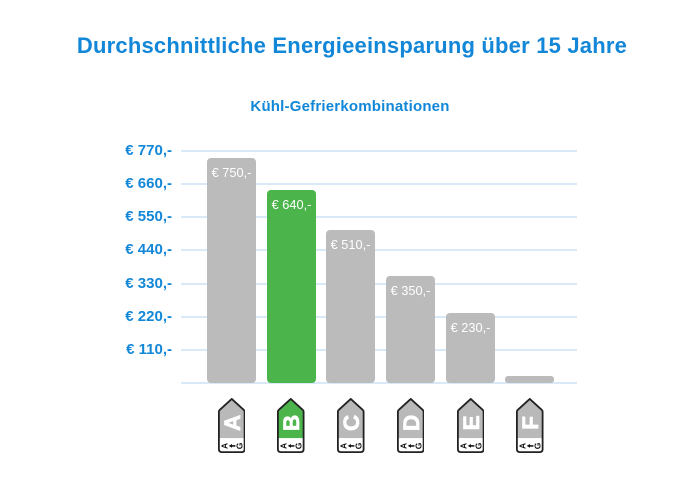 The height and width of the screenshot is (485, 700). Describe the element at coordinates (351, 423) in the screenshot. I see `svg-text: C` at that location.